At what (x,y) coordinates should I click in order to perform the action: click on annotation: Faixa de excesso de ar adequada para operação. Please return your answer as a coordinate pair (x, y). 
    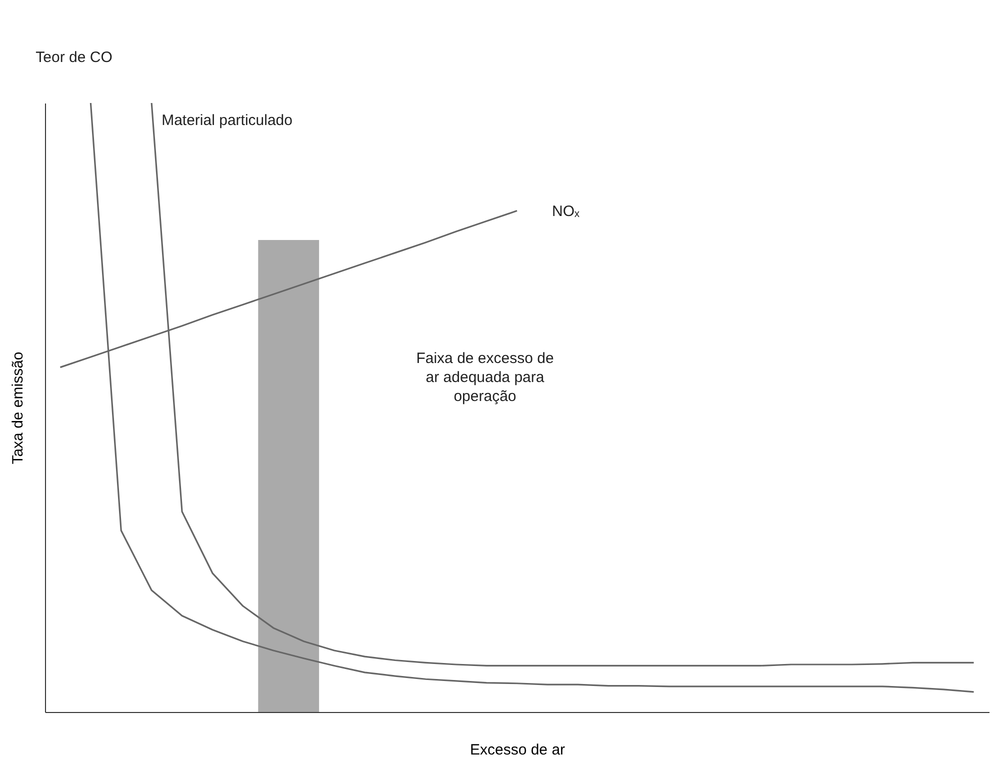
    Looking at the image, I should click on (485, 377).